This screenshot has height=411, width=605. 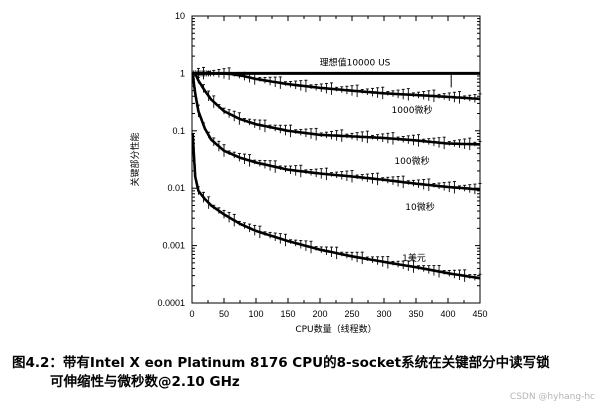 What do you see at coordinates (552, 397) in the screenshot?
I see `watermark: CSDN @hyhang-hc` at bounding box center [552, 397].